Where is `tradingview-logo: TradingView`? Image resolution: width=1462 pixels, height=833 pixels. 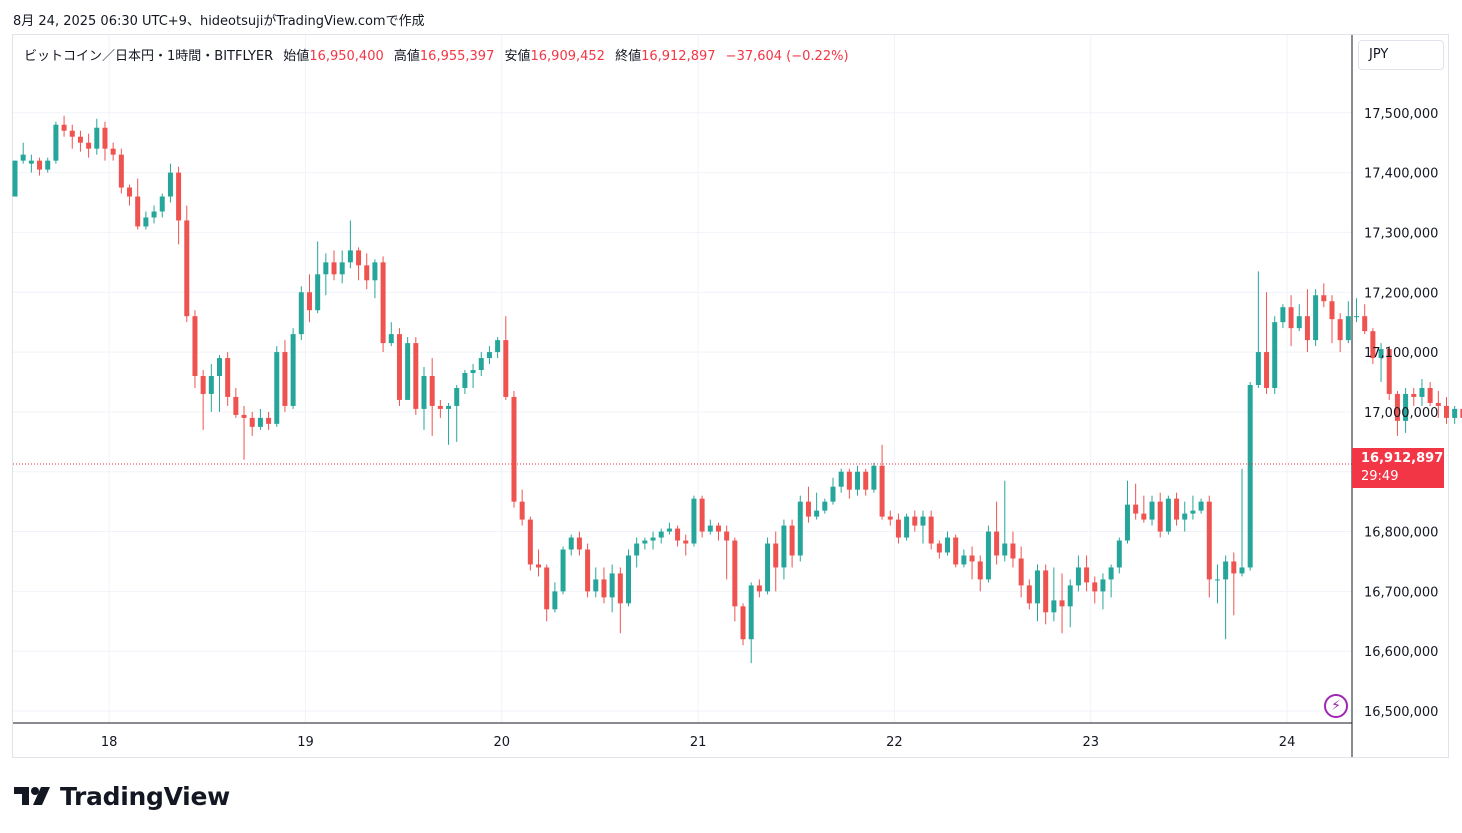
tradingview-logo: TradingView is located at coordinates (122, 796).